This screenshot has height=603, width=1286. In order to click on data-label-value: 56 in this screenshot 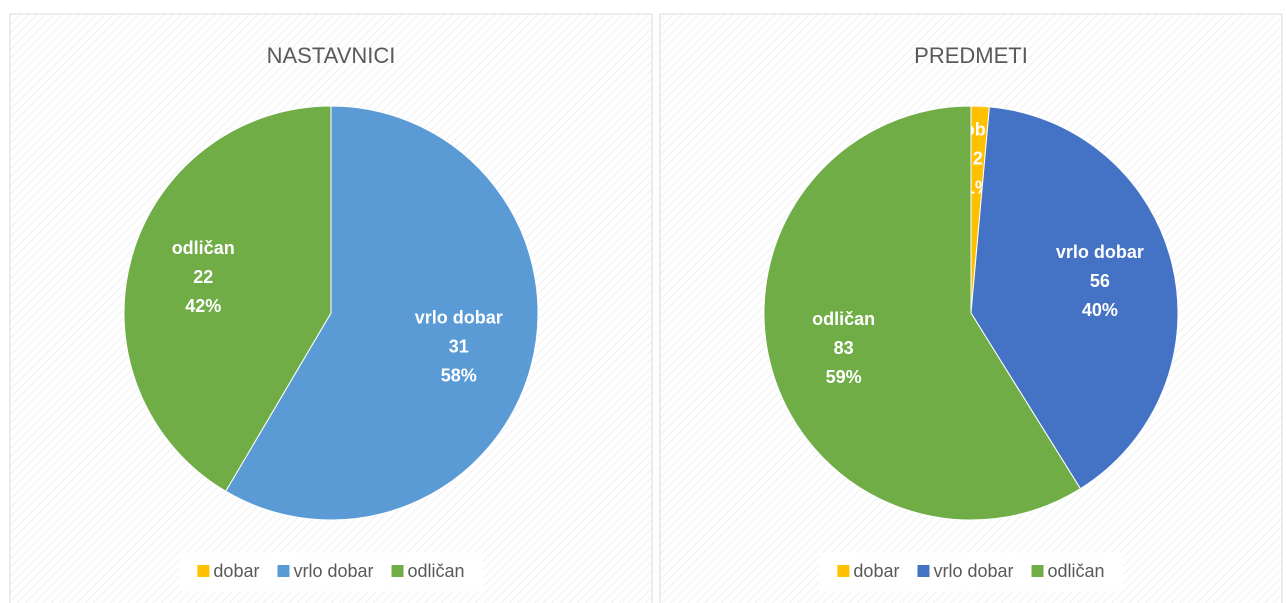, I will do `click(1100, 281)`.